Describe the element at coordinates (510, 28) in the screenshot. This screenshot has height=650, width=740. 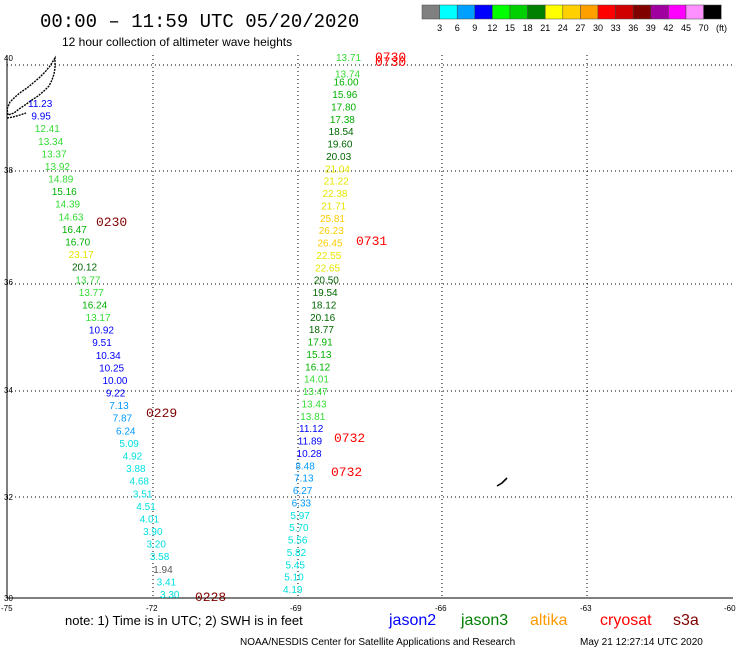
I see `colorbar-label: 15` at that location.